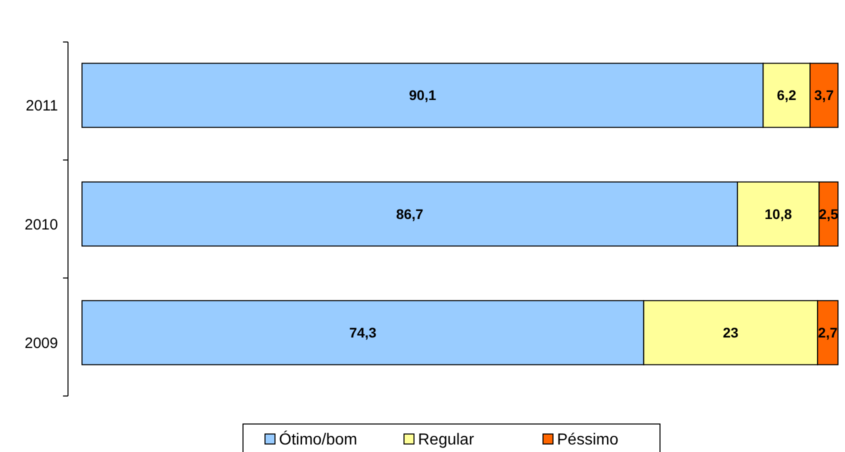 This screenshot has width=845, height=452. What do you see at coordinates (318, 439) in the screenshot?
I see `legend-label: Ótimo/bom` at bounding box center [318, 439].